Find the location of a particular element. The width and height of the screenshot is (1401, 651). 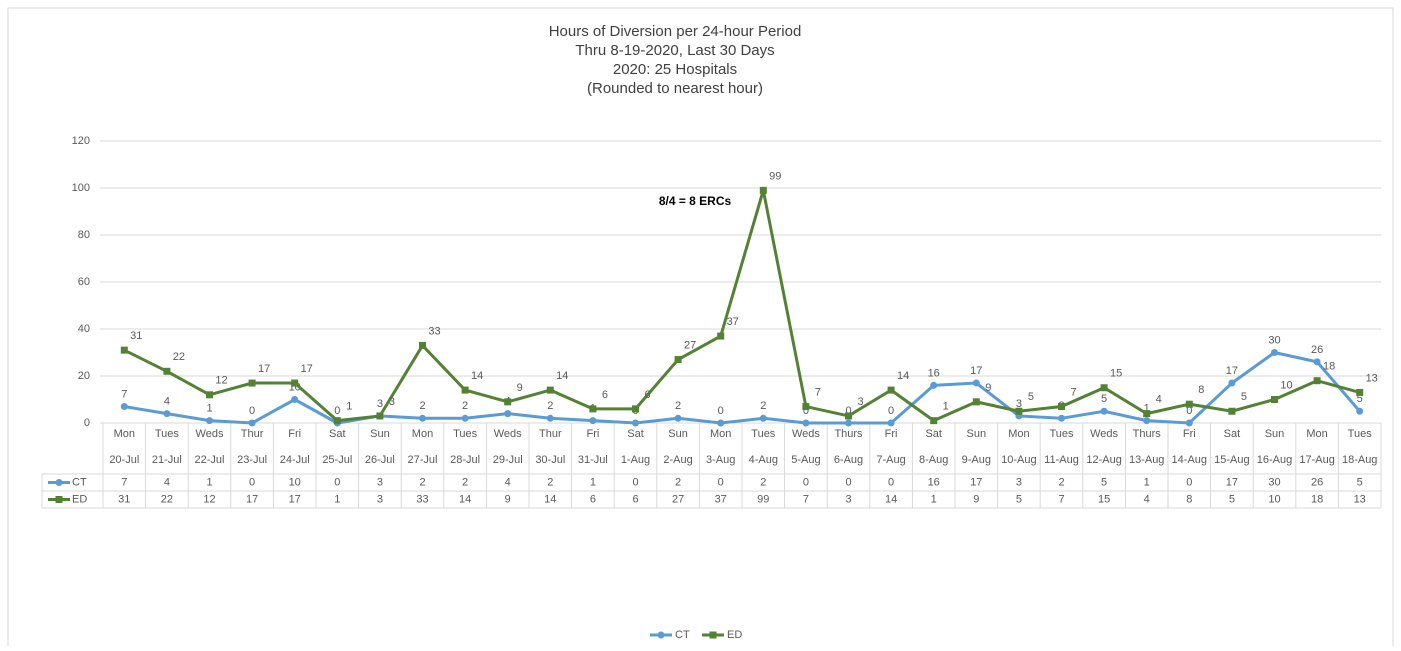

data-label: 33 is located at coordinates (434, 331).